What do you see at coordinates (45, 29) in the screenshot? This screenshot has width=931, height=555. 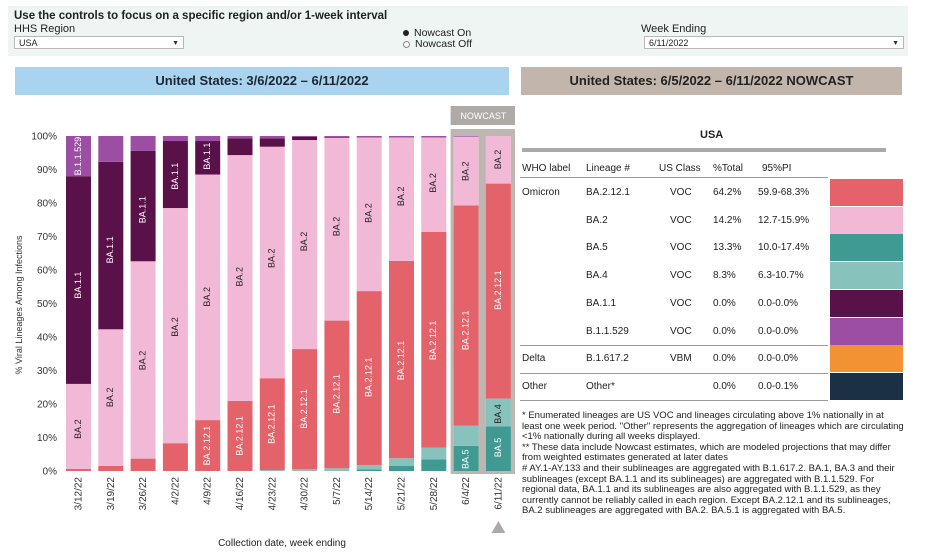 I see `region-label: HHS Region` at bounding box center [45, 29].